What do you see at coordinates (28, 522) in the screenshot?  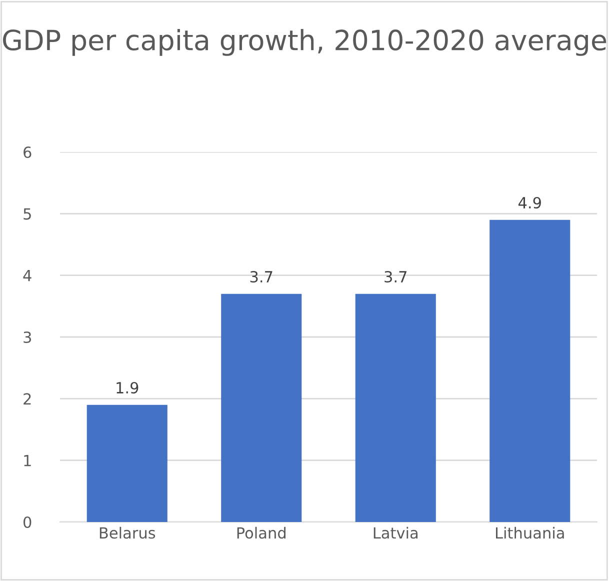 I see `y-tick-label: 0` at bounding box center [28, 522].